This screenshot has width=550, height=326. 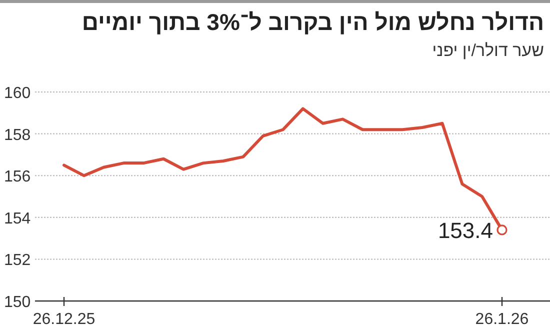 I want to click on xtick: 26.12.25, so click(x=64, y=318).